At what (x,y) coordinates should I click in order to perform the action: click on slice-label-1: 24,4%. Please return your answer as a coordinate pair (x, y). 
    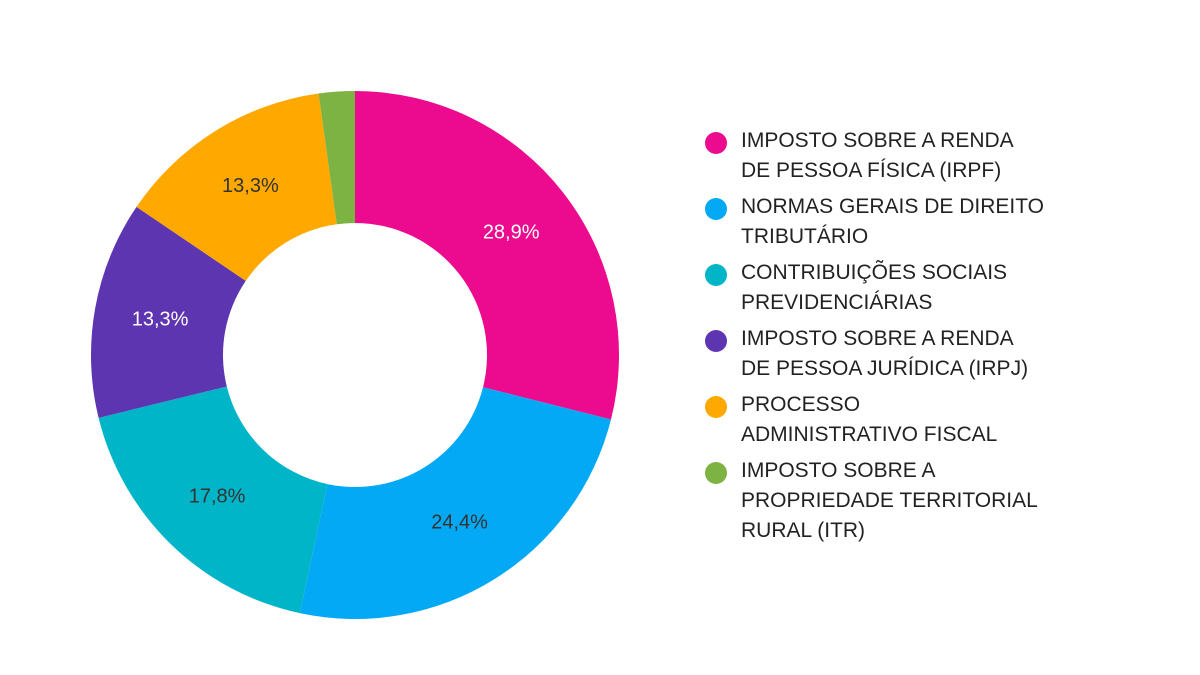
    Looking at the image, I should click on (459, 522).